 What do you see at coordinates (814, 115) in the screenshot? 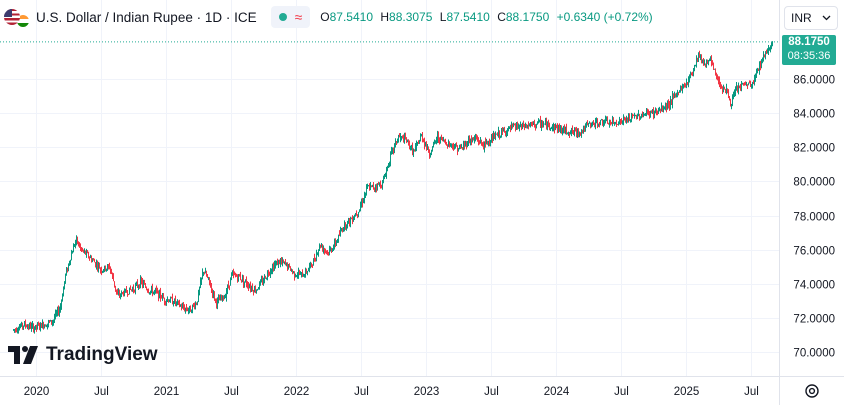
I see `y-tick-label: 84.0000` at bounding box center [814, 115].